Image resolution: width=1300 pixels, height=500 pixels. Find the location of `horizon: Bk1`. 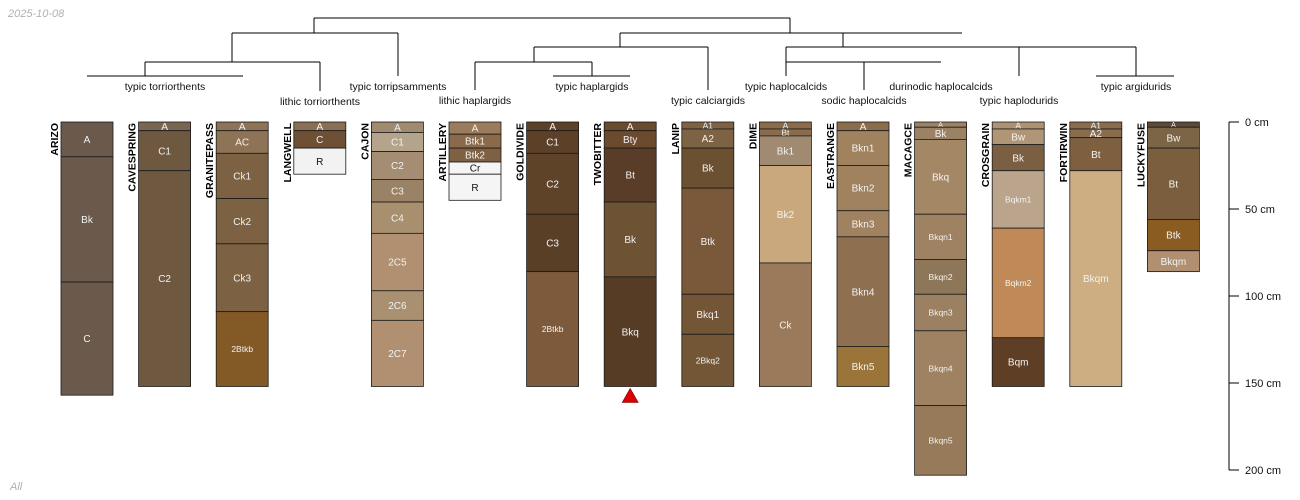

horizon: Bk1 is located at coordinates (785, 150).